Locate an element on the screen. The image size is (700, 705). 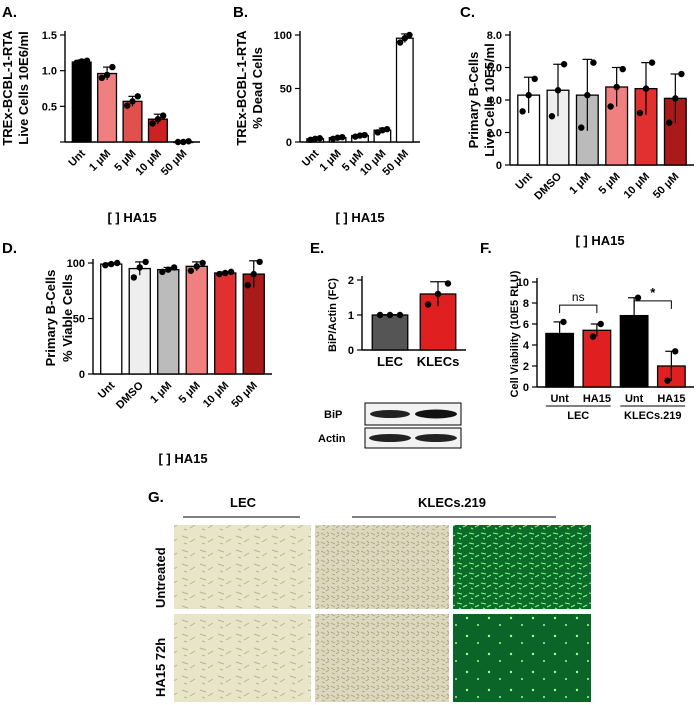
chart-f-ytick-label: 4 is located at coordinates (526, 346).